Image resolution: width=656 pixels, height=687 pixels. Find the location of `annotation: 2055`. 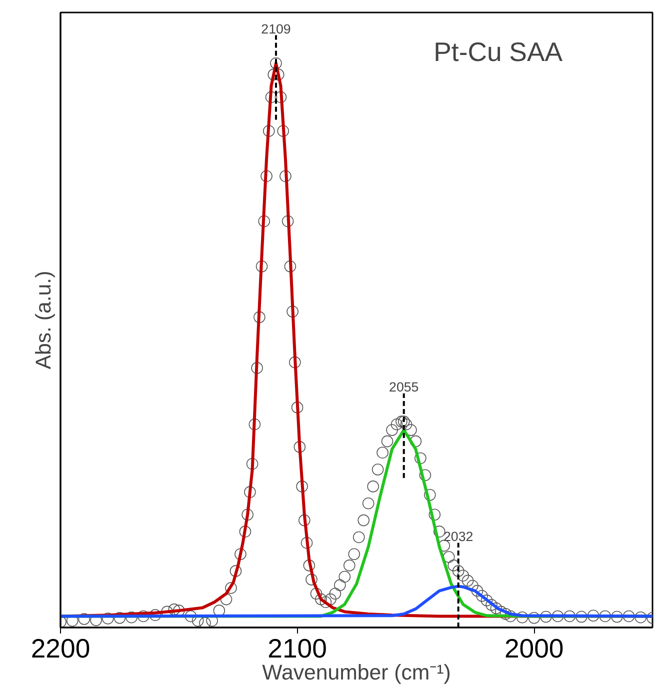

annotation: 2055 is located at coordinates (404, 387).